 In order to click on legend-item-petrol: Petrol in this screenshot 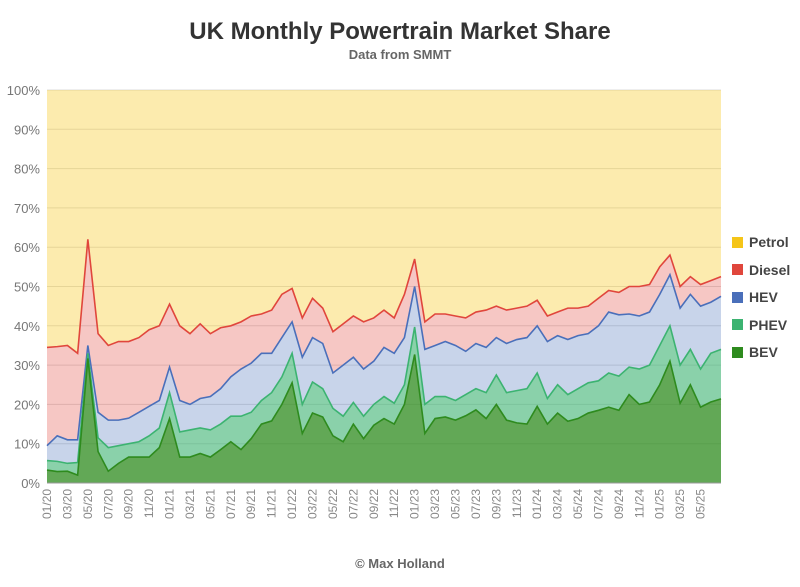, I will do `click(761, 242)`.